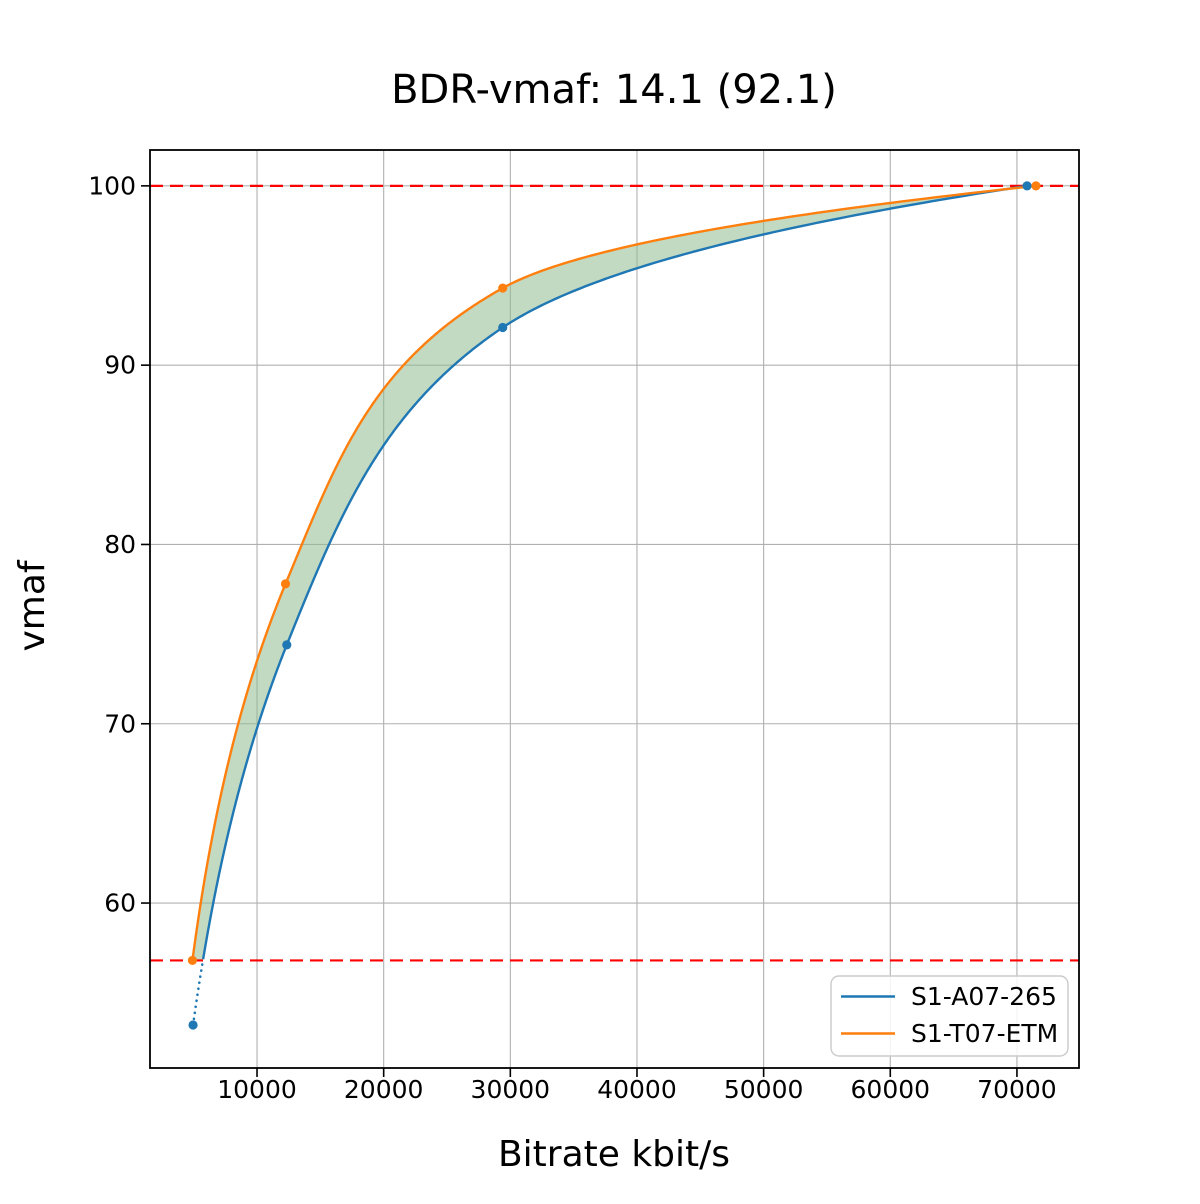 Image resolution: width=1200 pixels, height=1204 pixels. Describe the element at coordinates (614, 1154) in the screenshot. I see `x-axis-label: Bitrate kbit/s` at that location.